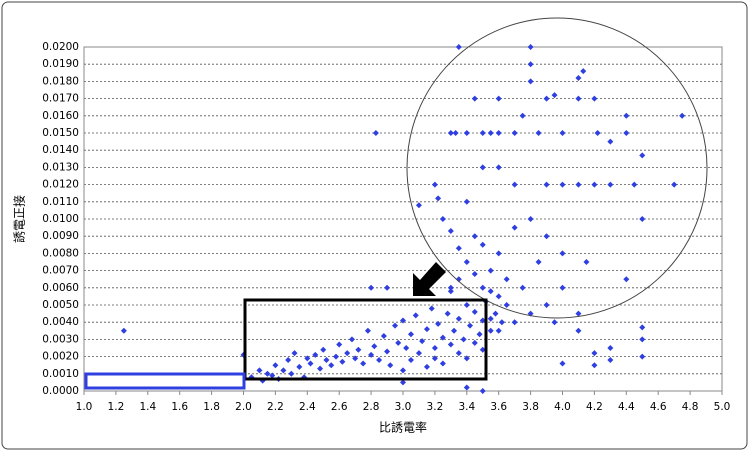 This screenshot has width=750, height=452. I want to click on x-tick-label: 2.8, so click(371, 407).